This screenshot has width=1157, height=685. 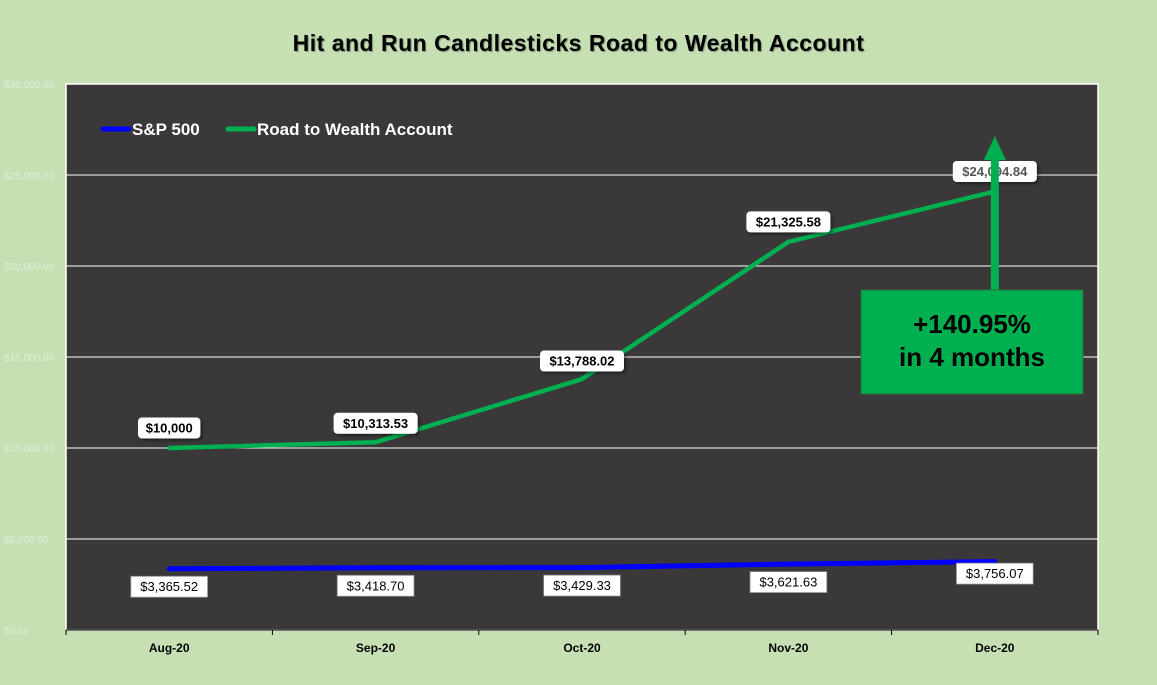 I want to click on y-tick-label: $0.00, so click(x=16, y=631).